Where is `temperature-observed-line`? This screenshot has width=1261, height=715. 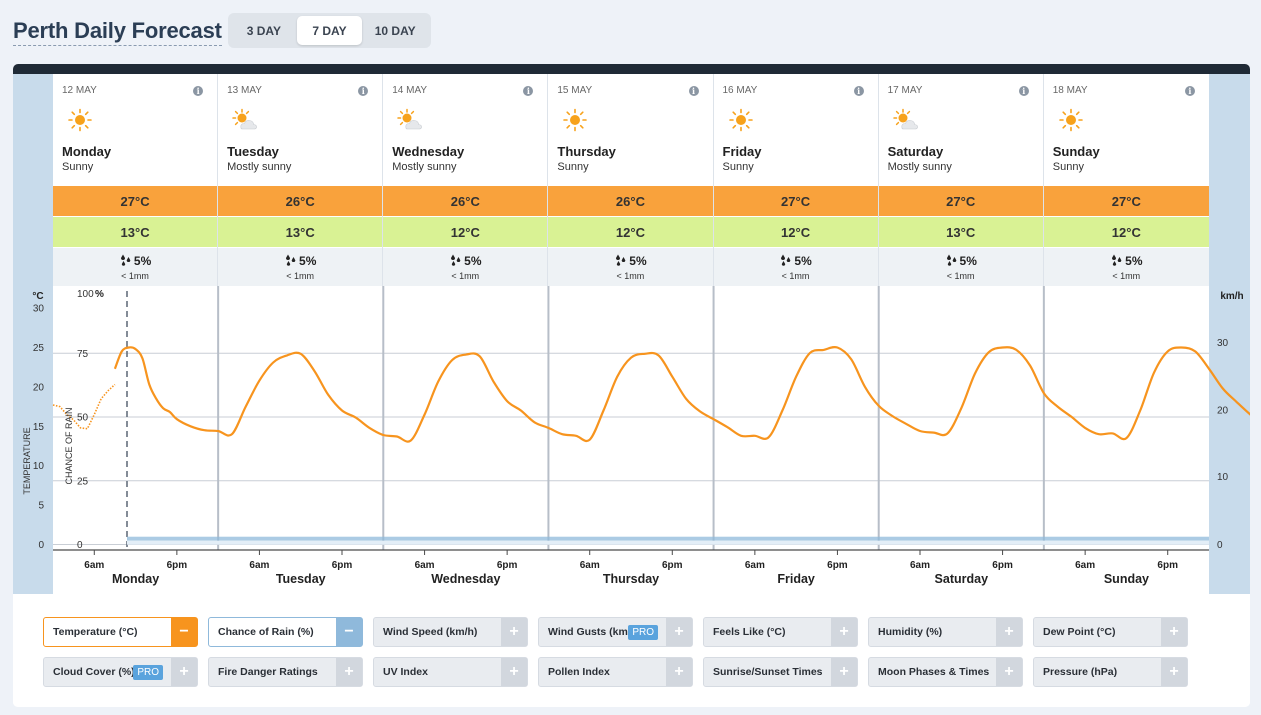 temperature-observed-line is located at coordinates (84, 406).